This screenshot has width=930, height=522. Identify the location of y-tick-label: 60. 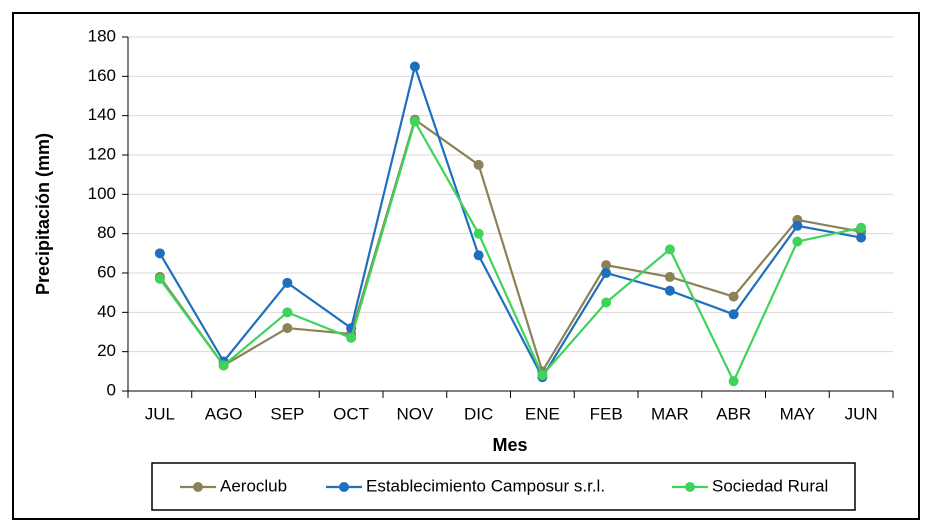
(106, 271).